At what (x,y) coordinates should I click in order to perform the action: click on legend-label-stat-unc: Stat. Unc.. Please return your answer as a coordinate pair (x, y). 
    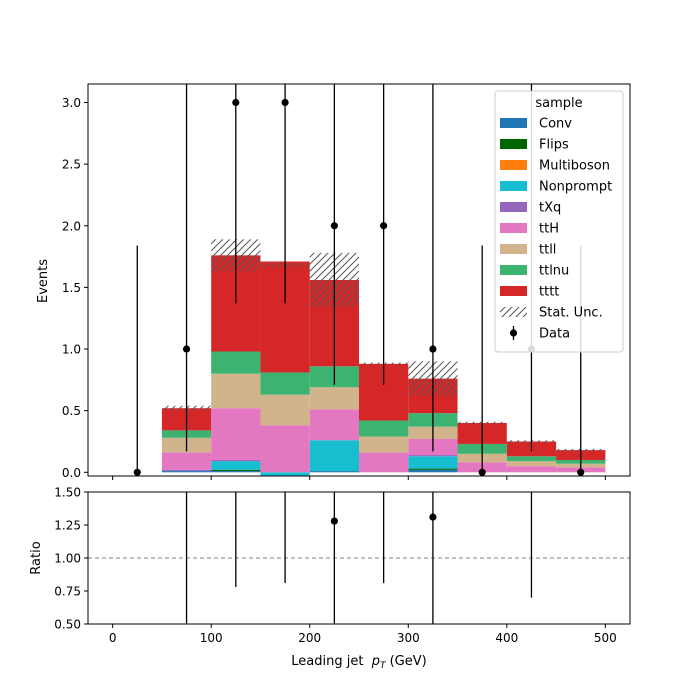
    Looking at the image, I should click on (571, 313).